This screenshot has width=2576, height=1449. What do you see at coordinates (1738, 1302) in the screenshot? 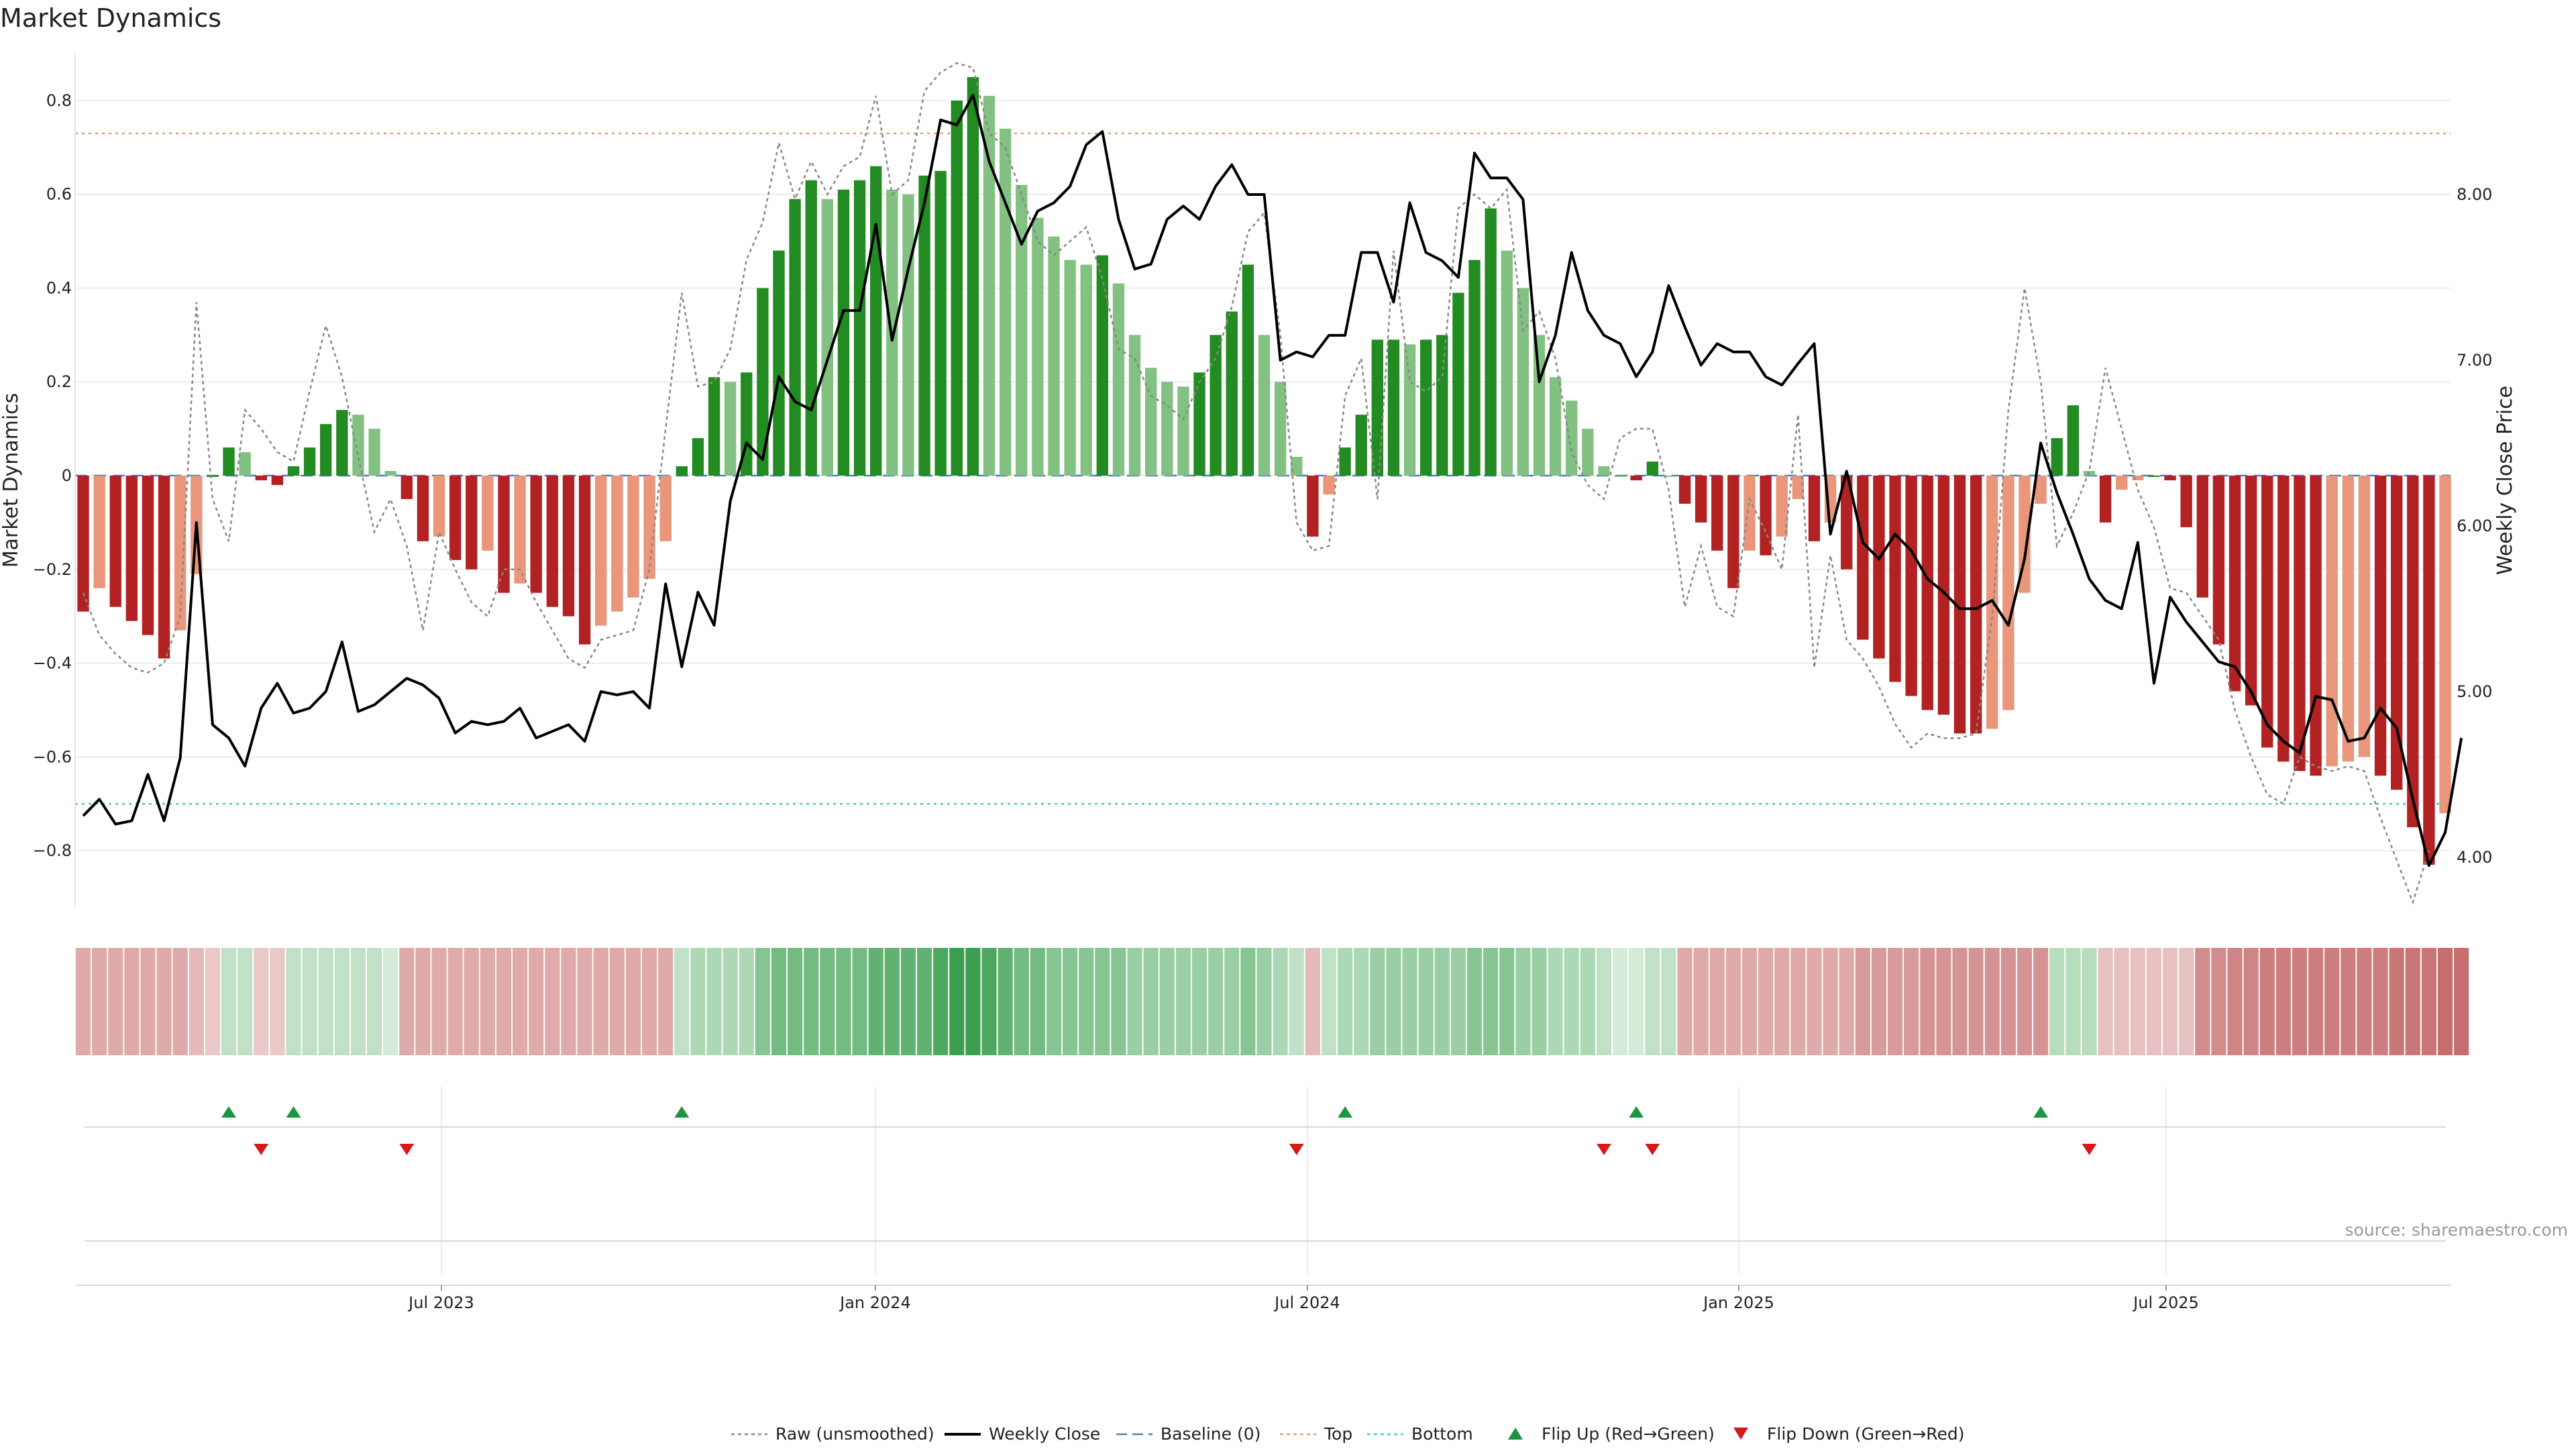
I see `x-tick-label: Jan 2025` at bounding box center [1738, 1302].